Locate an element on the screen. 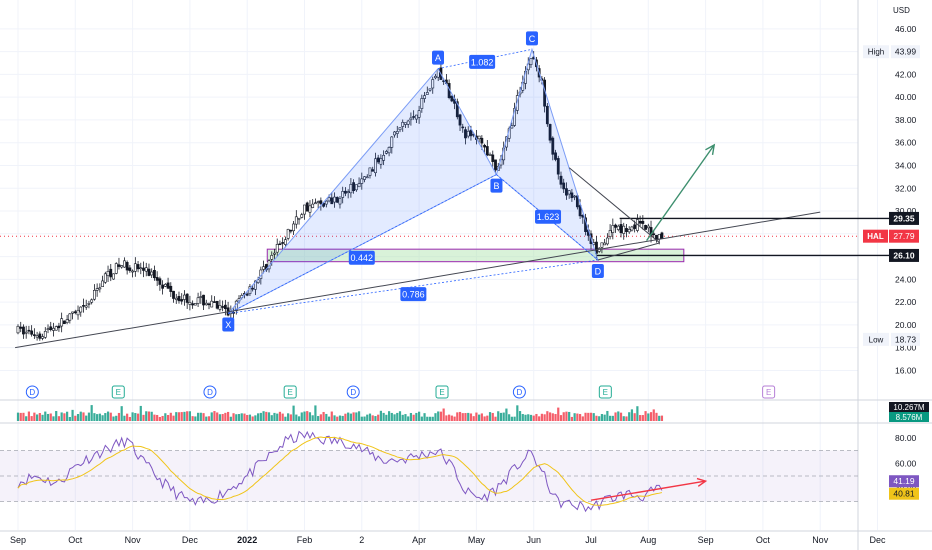 This screenshot has height=550, width=932. rsi-badge-text: 41.19 is located at coordinates (904, 481).